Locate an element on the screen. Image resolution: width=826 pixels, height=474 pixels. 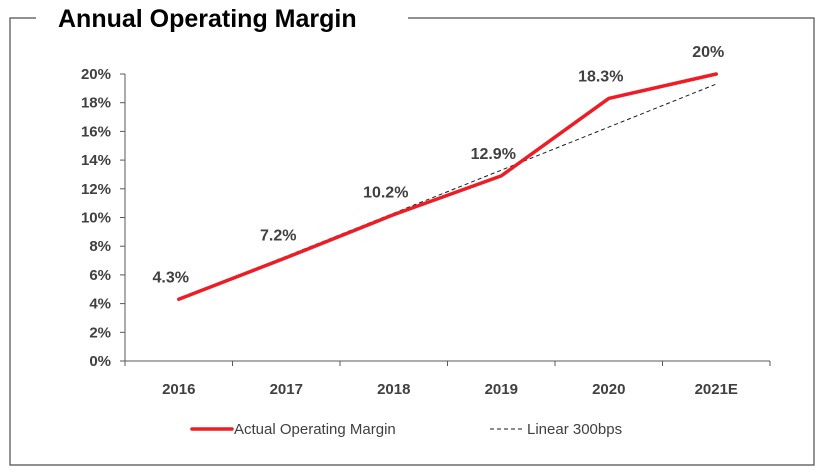
y-tick-label: 16% is located at coordinates (96, 131).